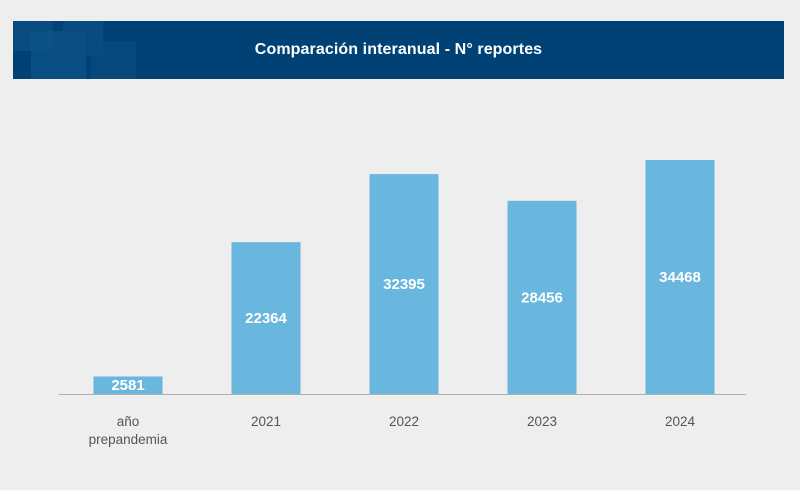 Image resolution: width=800 pixels, height=490 pixels. I want to click on x-tick-label: 2024, so click(680, 421).